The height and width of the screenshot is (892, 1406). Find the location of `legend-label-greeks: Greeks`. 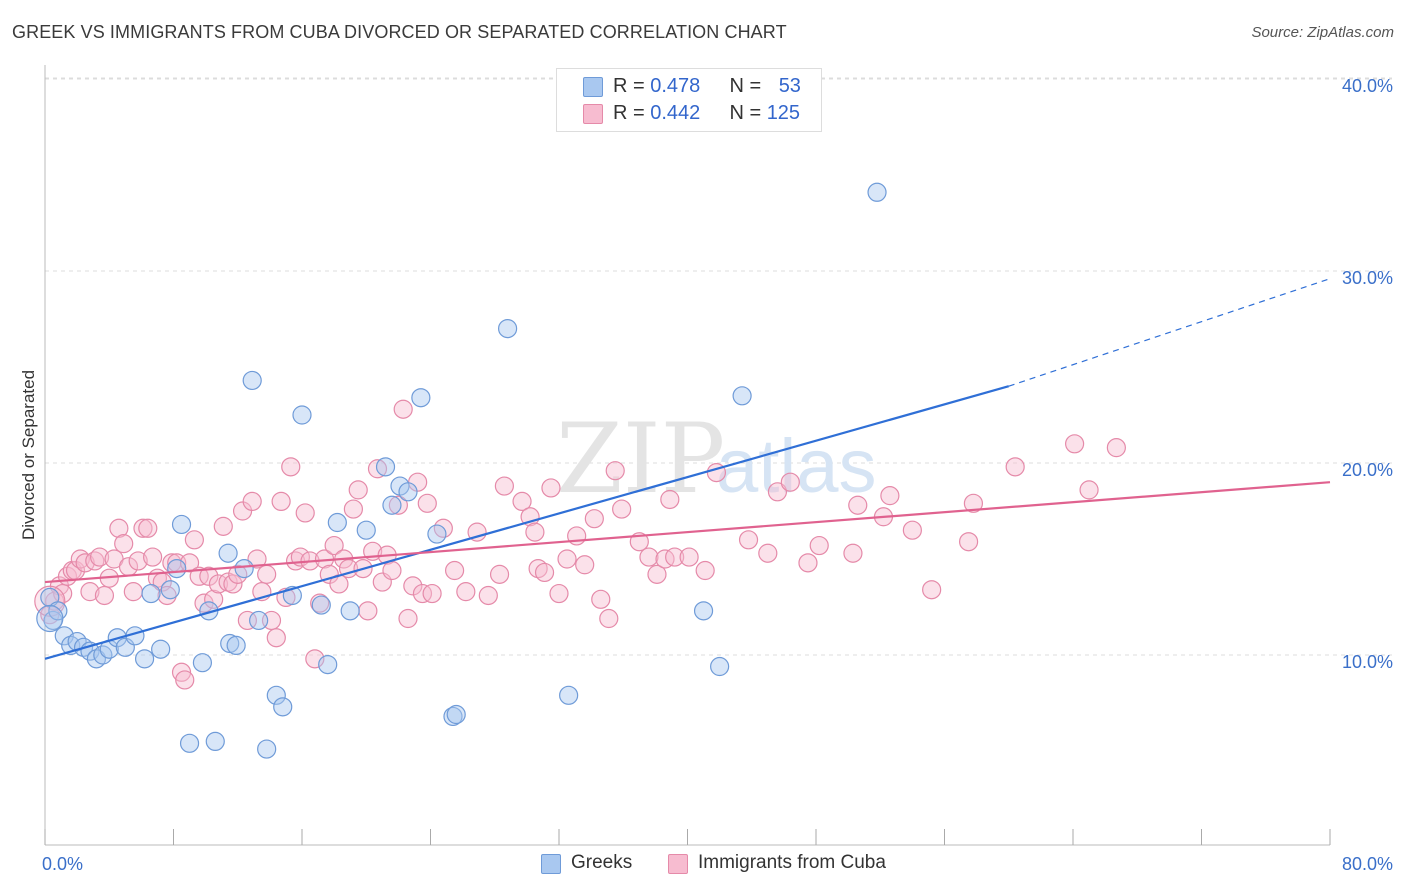

legend-label-greeks: Greeks is located at coordinates (602, 862).